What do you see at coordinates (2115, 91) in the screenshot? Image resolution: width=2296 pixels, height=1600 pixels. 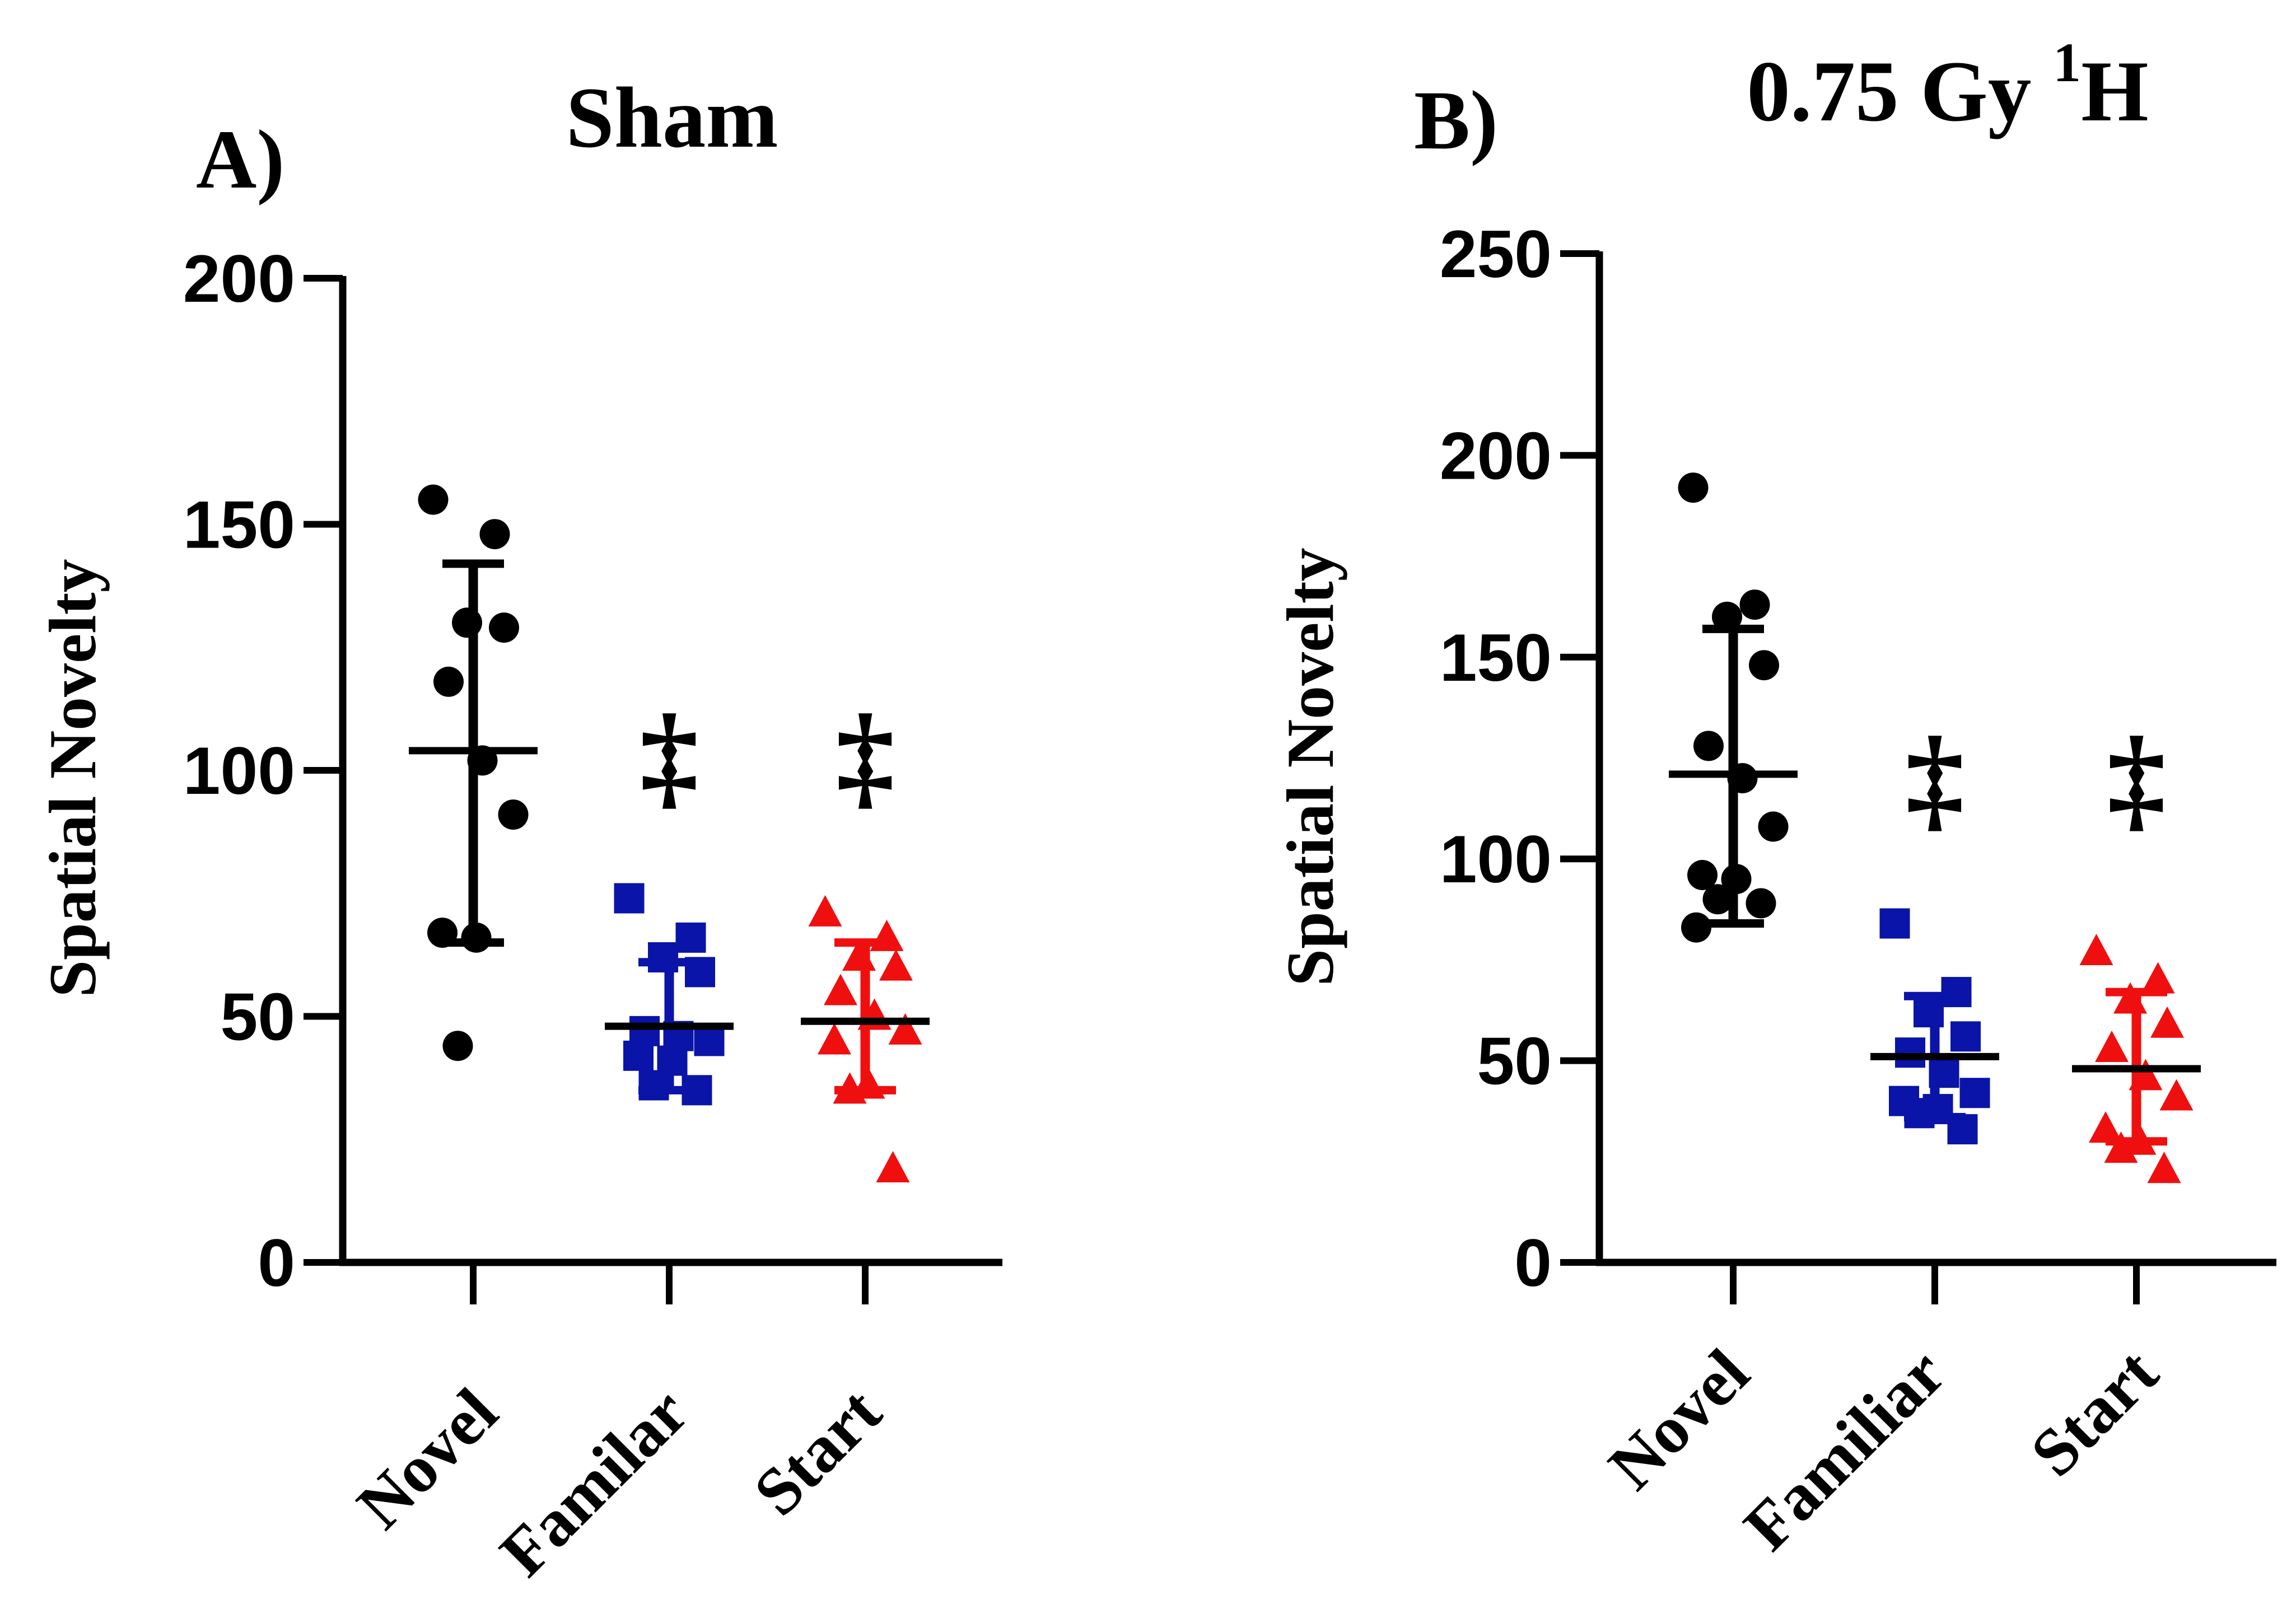 I see `panel-b-title-end: H` at bounding box center [2115, 91].